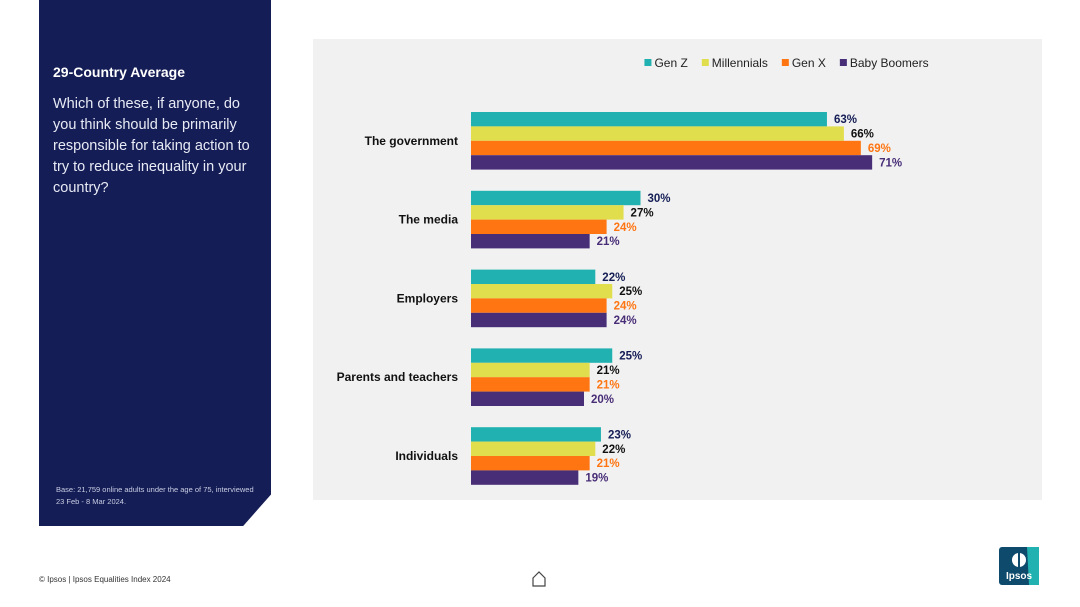 Image resolution: width=1080 pixels, height=607 pixels. I want to click on data-label-the-government-gen-x: 69%, so click(879, 149).